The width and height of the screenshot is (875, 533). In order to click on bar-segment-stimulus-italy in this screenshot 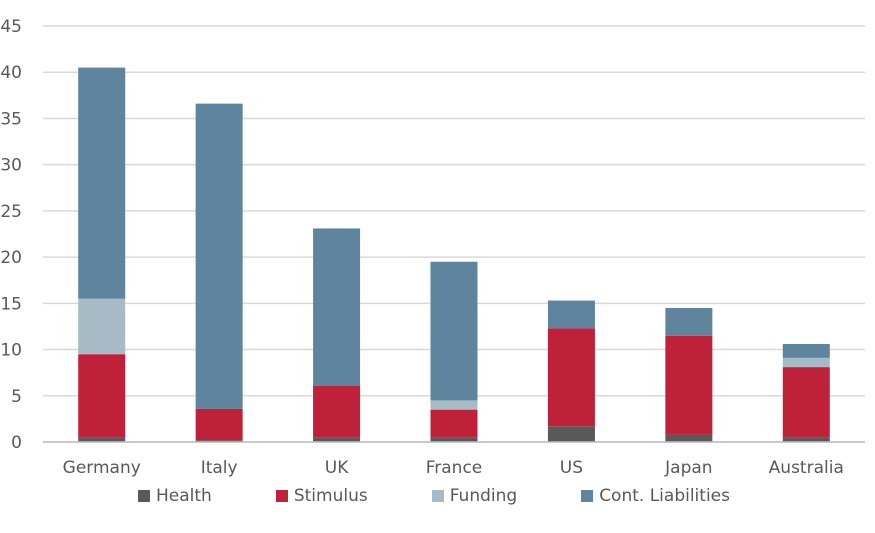, I will do `click(219, 424)`.